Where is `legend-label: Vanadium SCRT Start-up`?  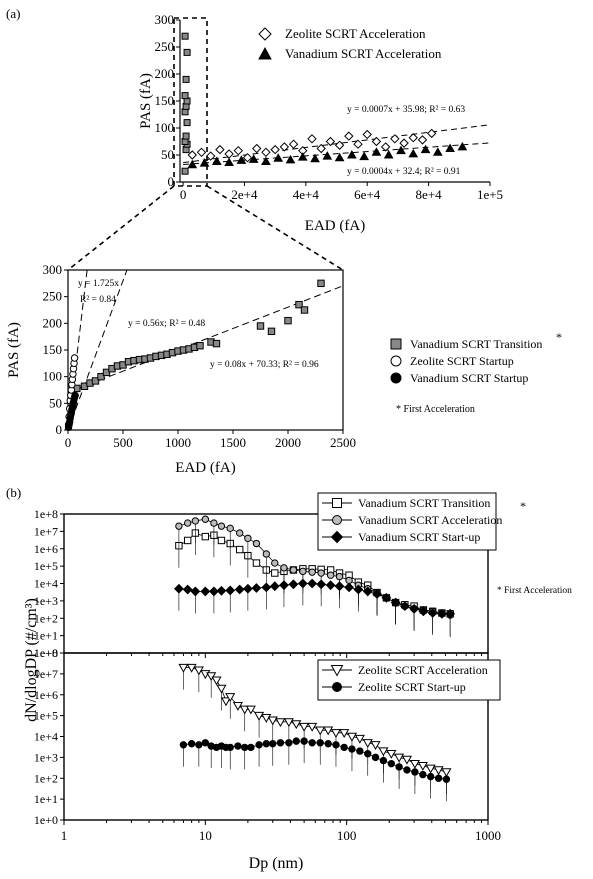
legend-label: Vanadium SCRT Start-up is located at coordinates (419, 537).